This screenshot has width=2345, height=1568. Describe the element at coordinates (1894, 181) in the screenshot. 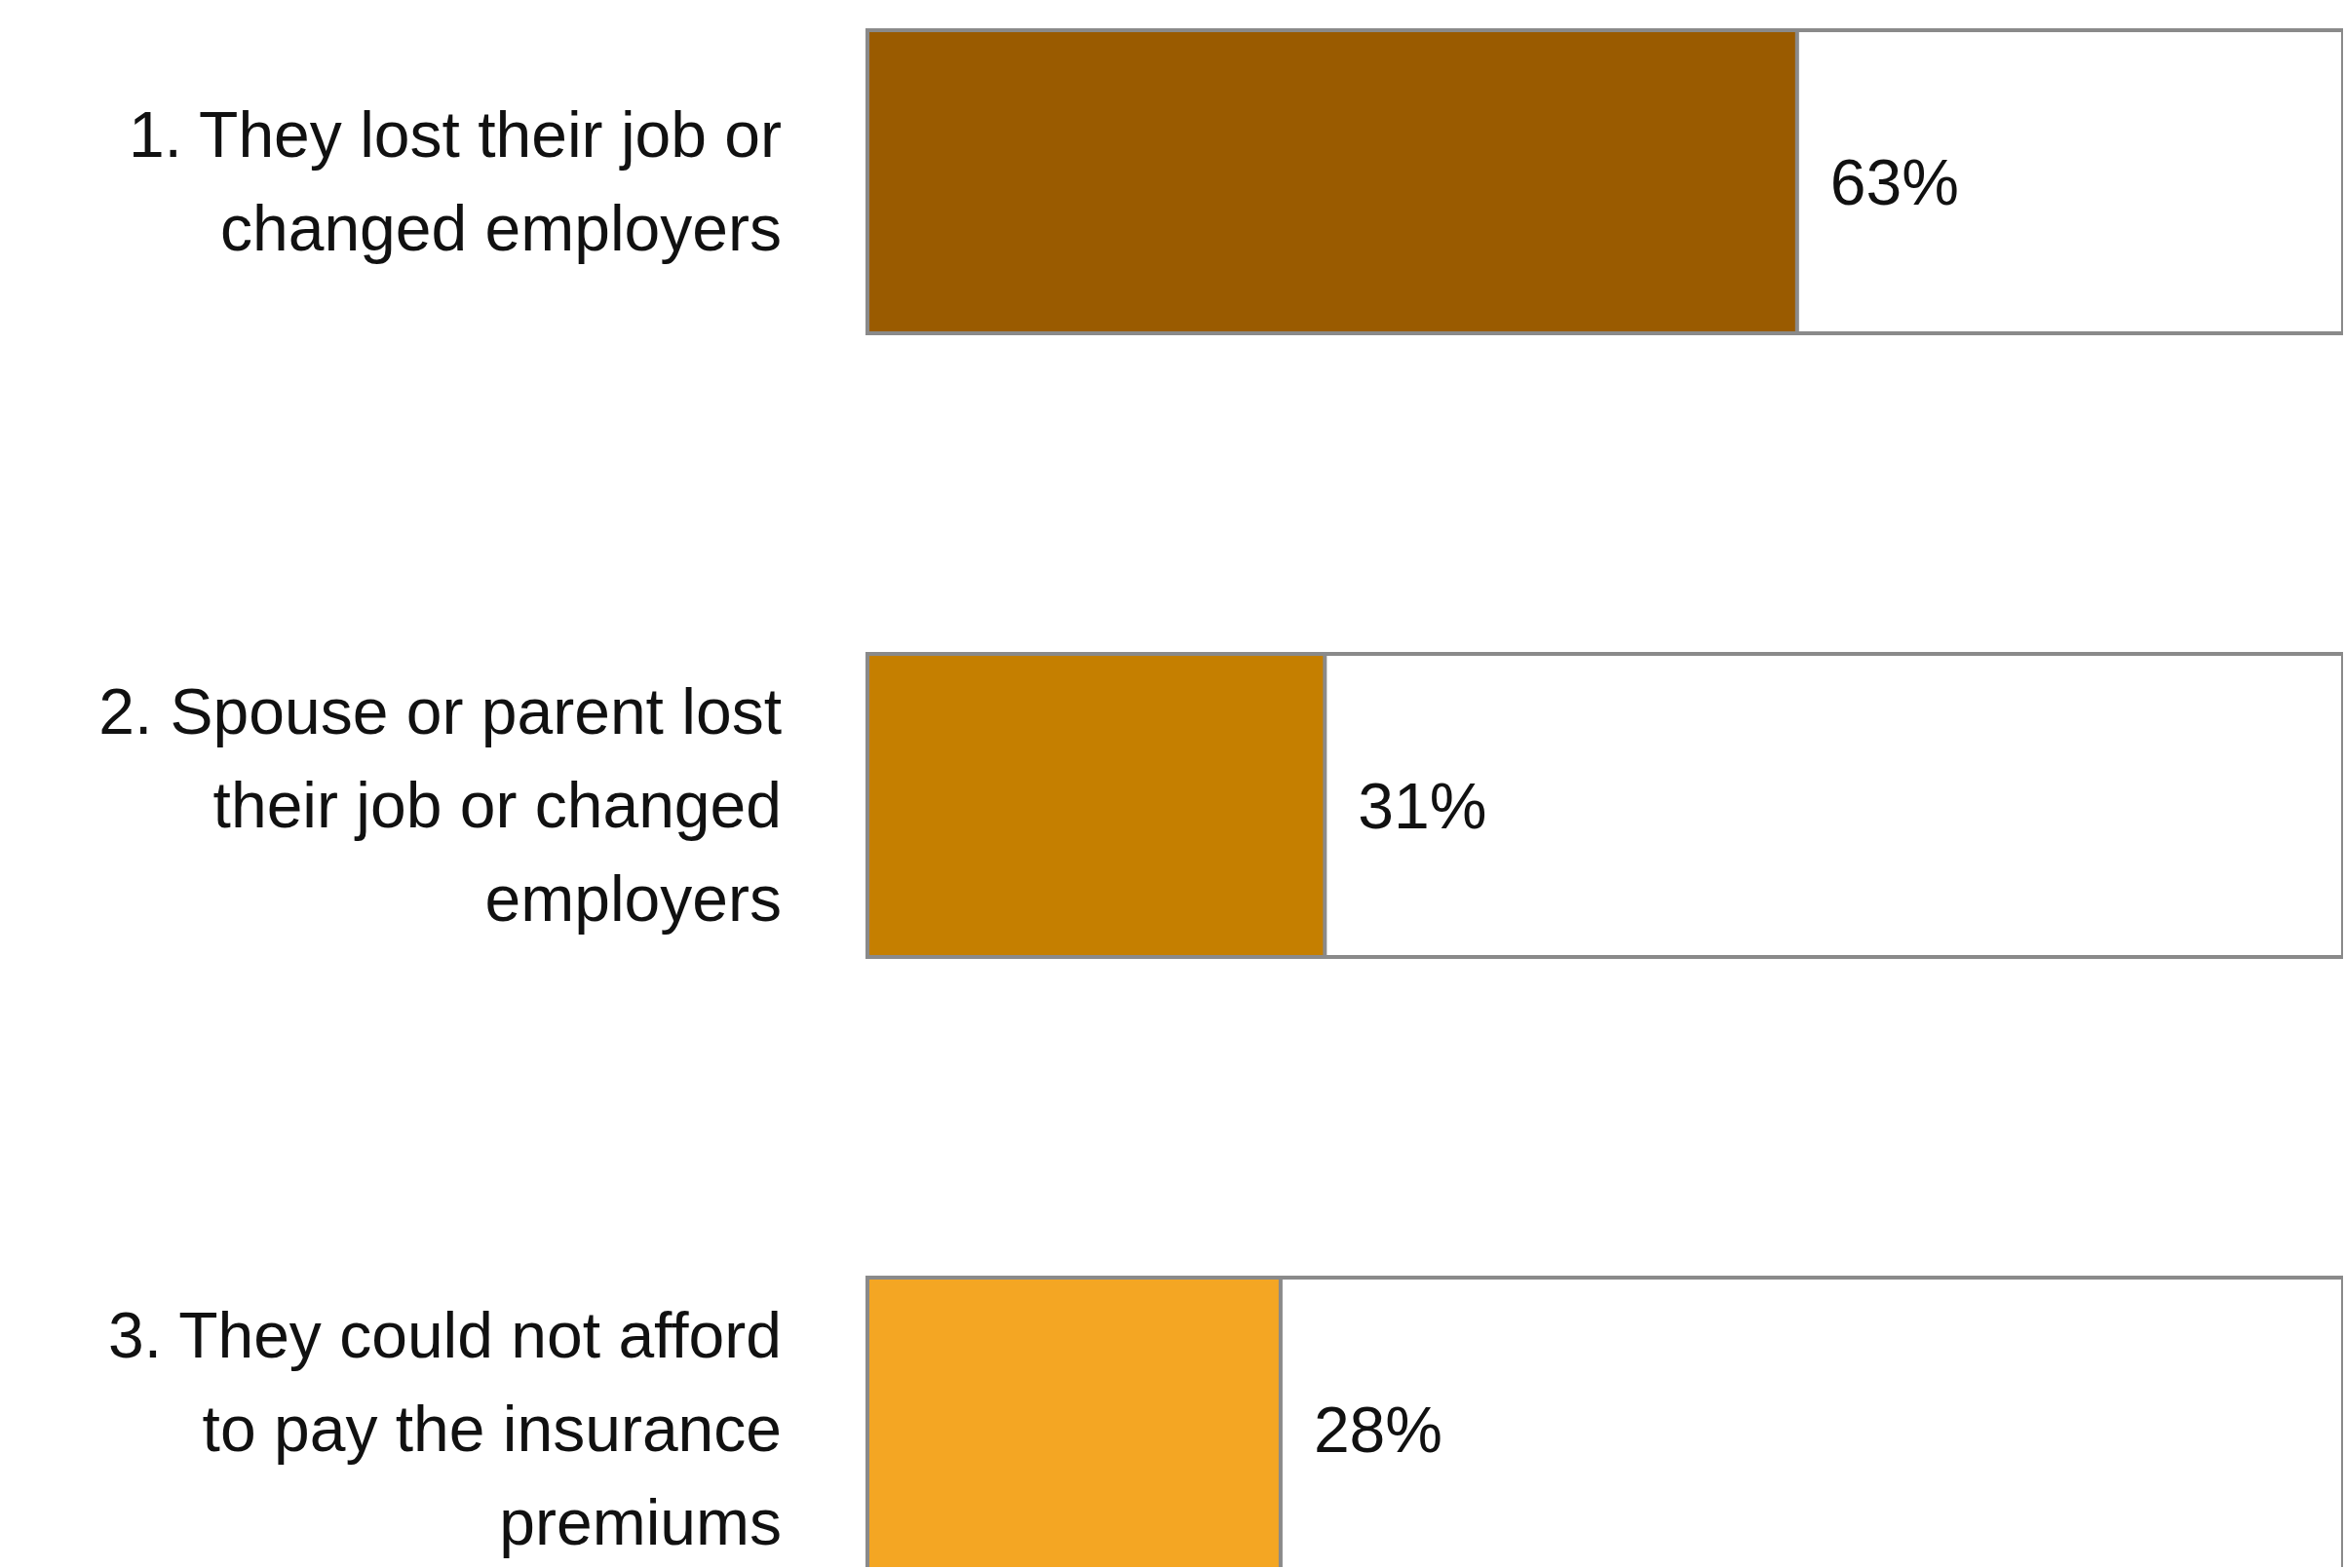

I see `data-label: 63%` at that location.